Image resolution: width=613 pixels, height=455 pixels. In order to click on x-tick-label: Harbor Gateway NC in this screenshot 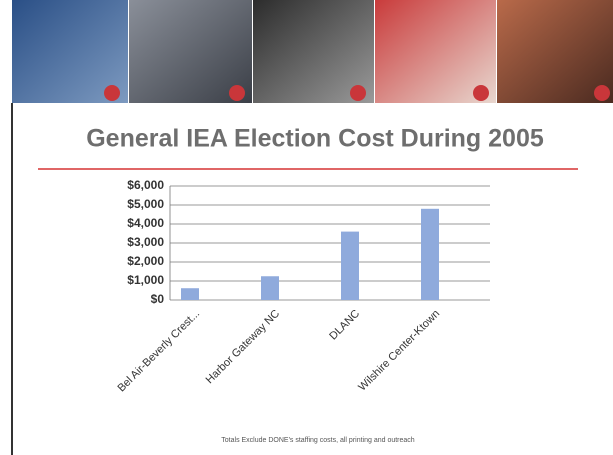, I will do `click(243, 347)`.